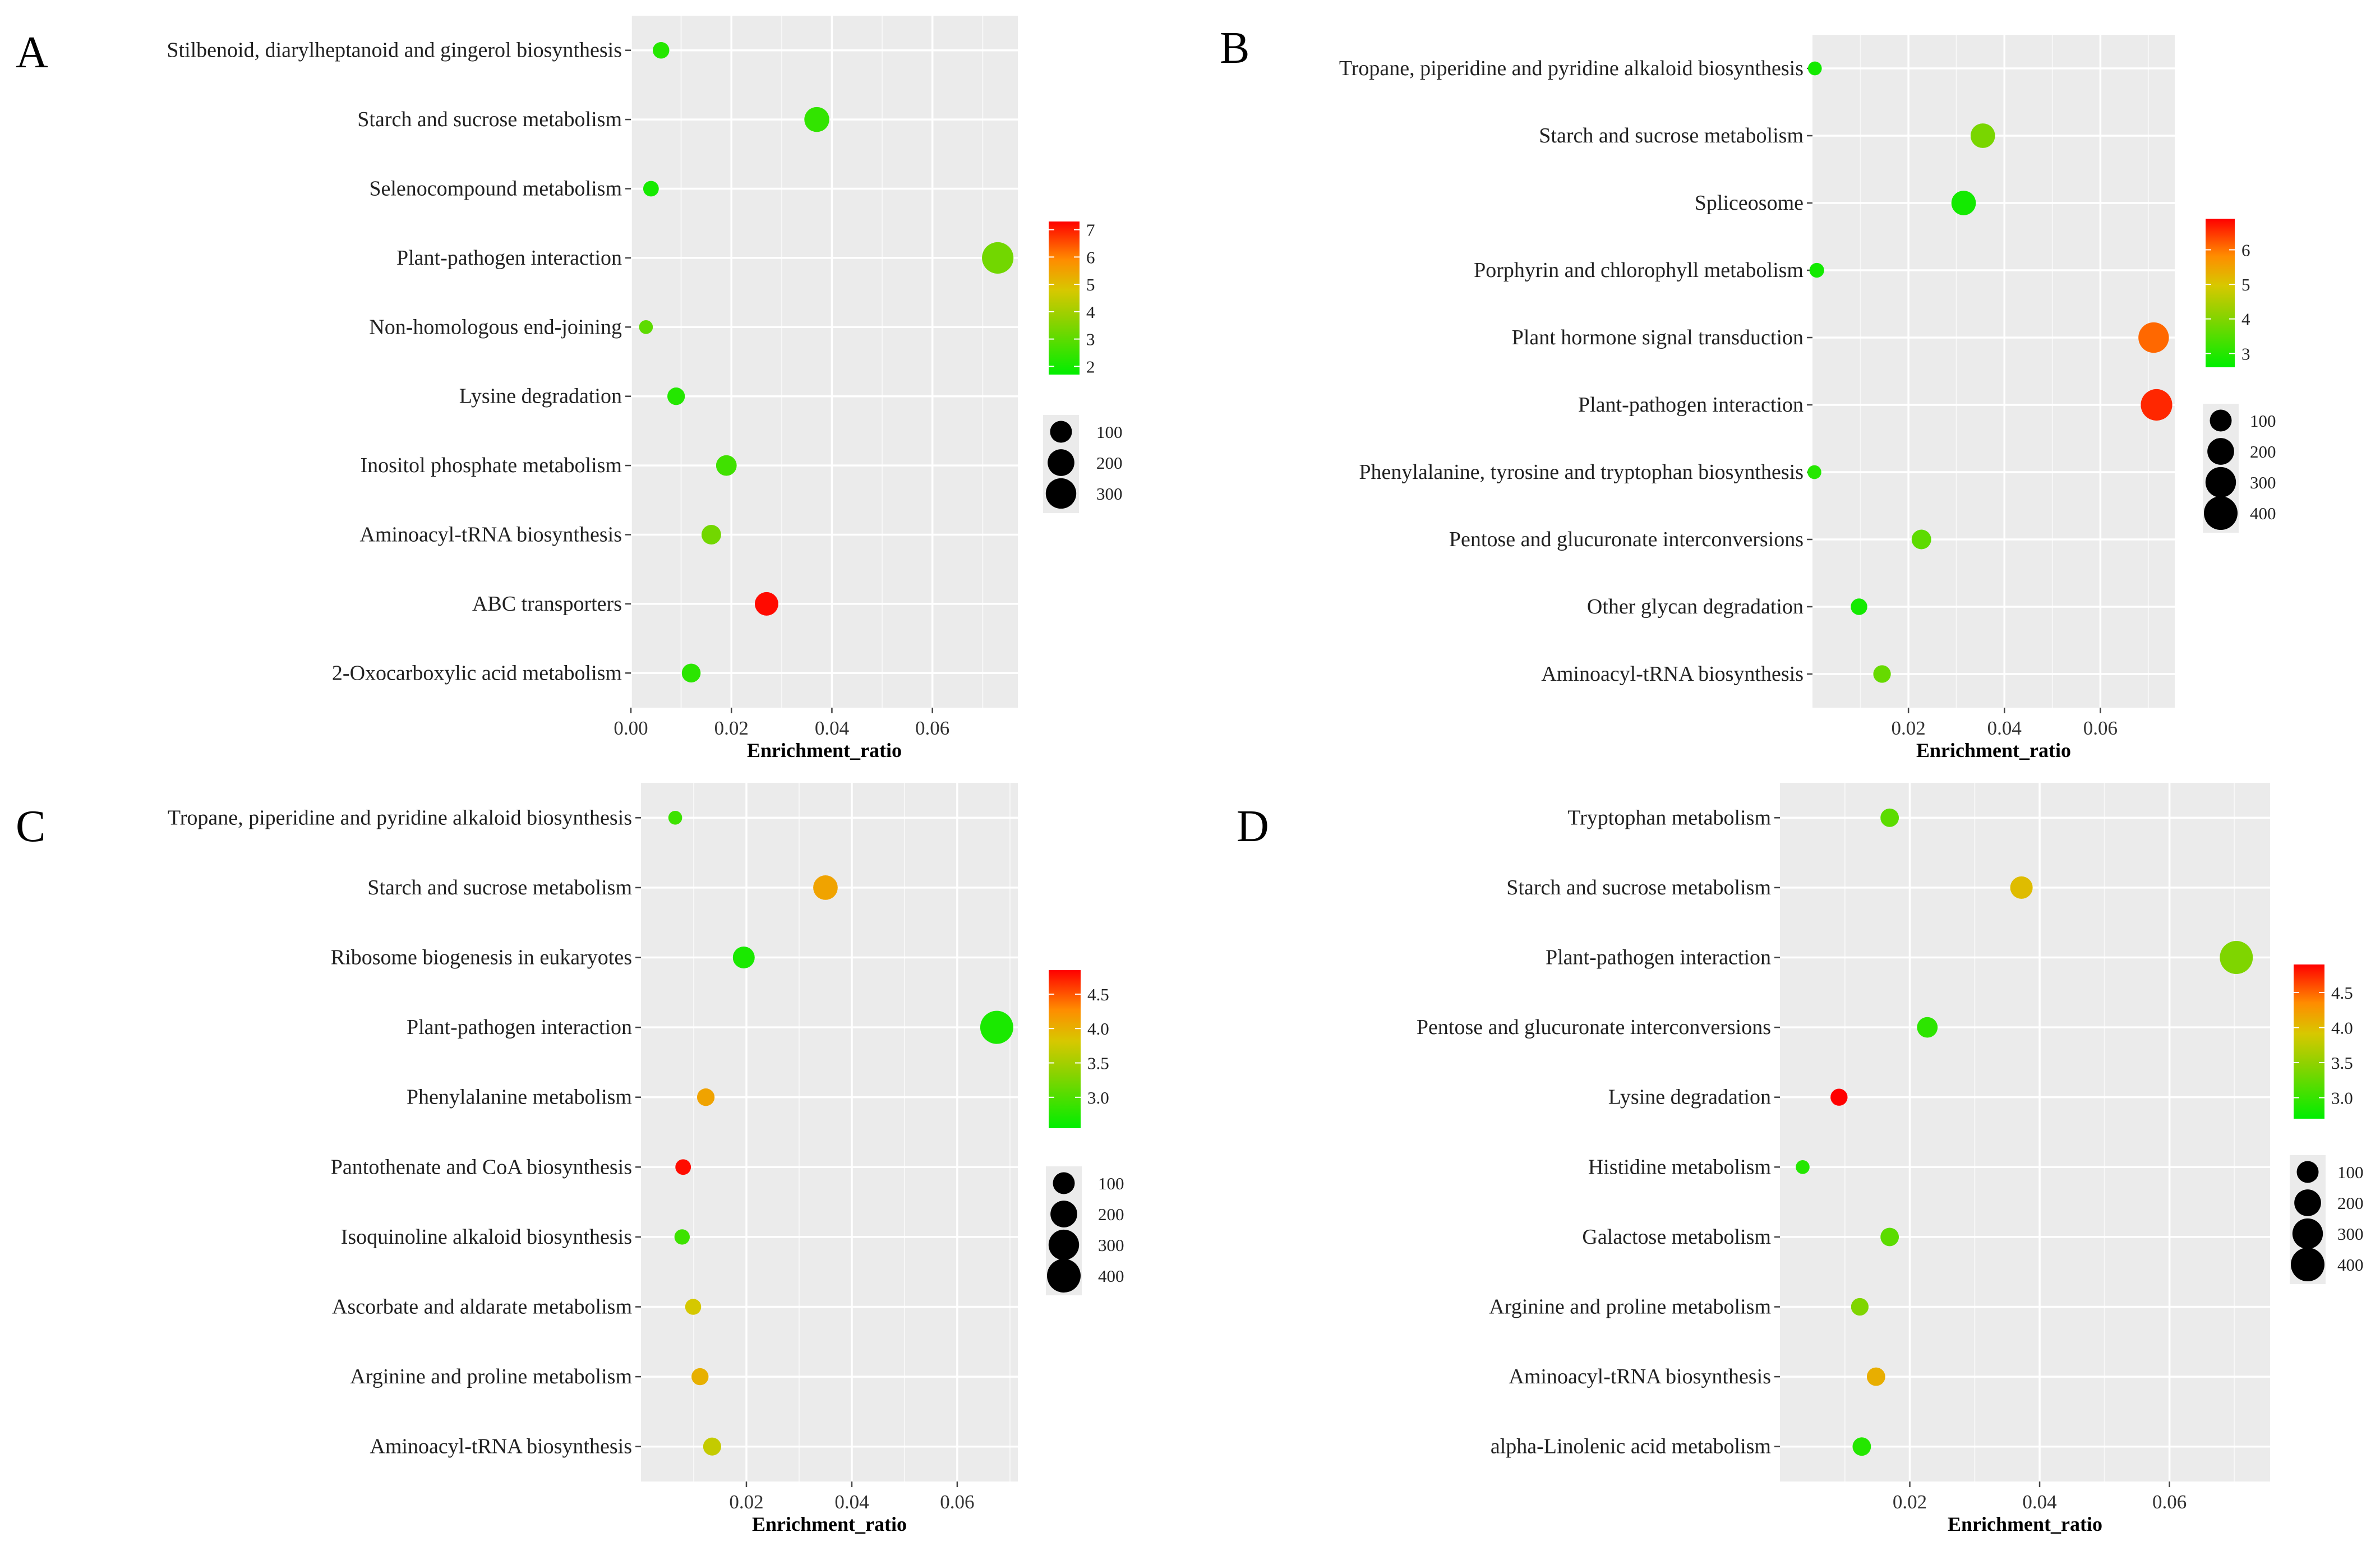 Image resolution: width=2380 pixels, height=1560 pixels. Describe the element at coordinates (491, 1376) in the screenshot. I see `category-label: Arginine and proline metabolism` at that location.